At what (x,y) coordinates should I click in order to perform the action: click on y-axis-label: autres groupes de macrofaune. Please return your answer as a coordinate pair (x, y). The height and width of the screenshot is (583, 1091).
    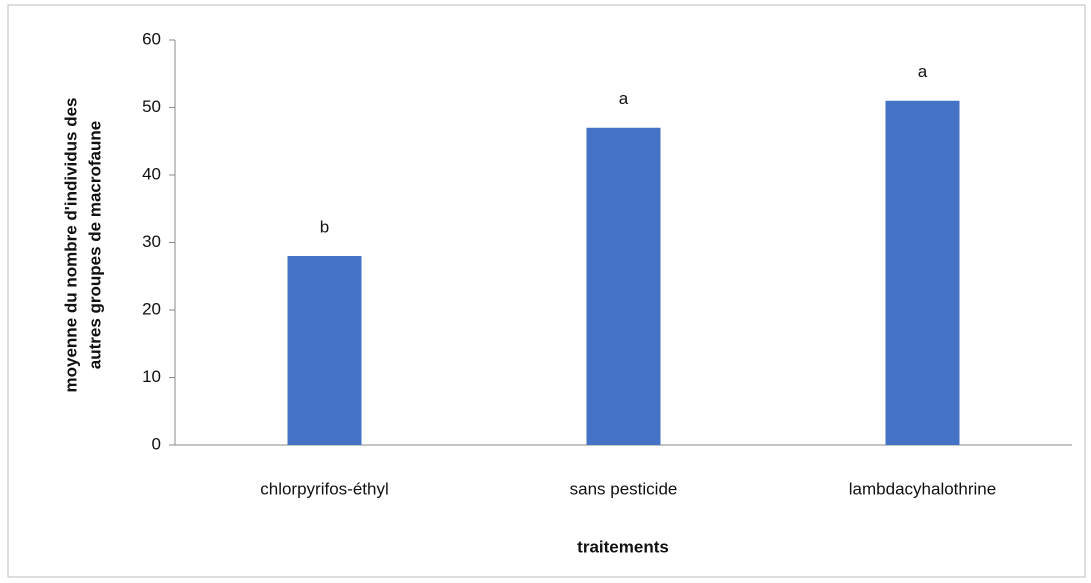
    Looking at the image, I should click on (94, 245).